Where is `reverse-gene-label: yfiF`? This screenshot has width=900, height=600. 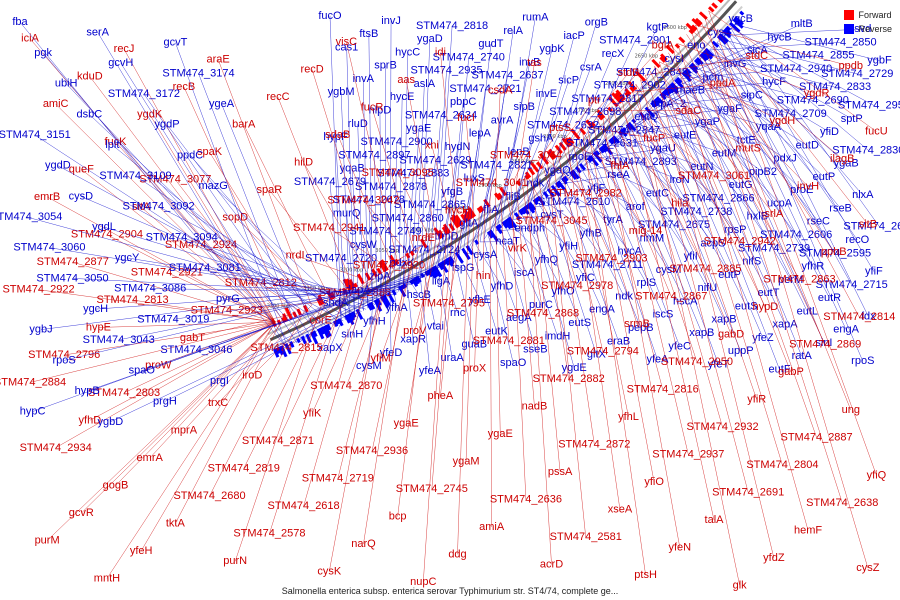 reverse-gene-label: yfiF is located at coordinates (874, 272).